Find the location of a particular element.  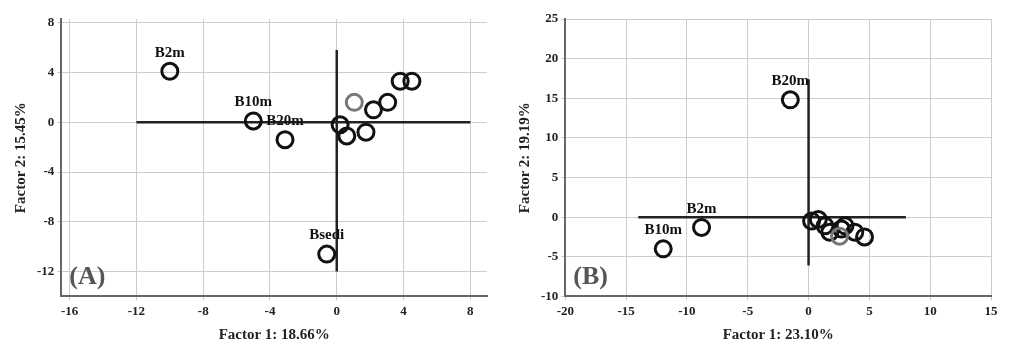

y-tick-label: 15 is located at coordinates (552, 97).